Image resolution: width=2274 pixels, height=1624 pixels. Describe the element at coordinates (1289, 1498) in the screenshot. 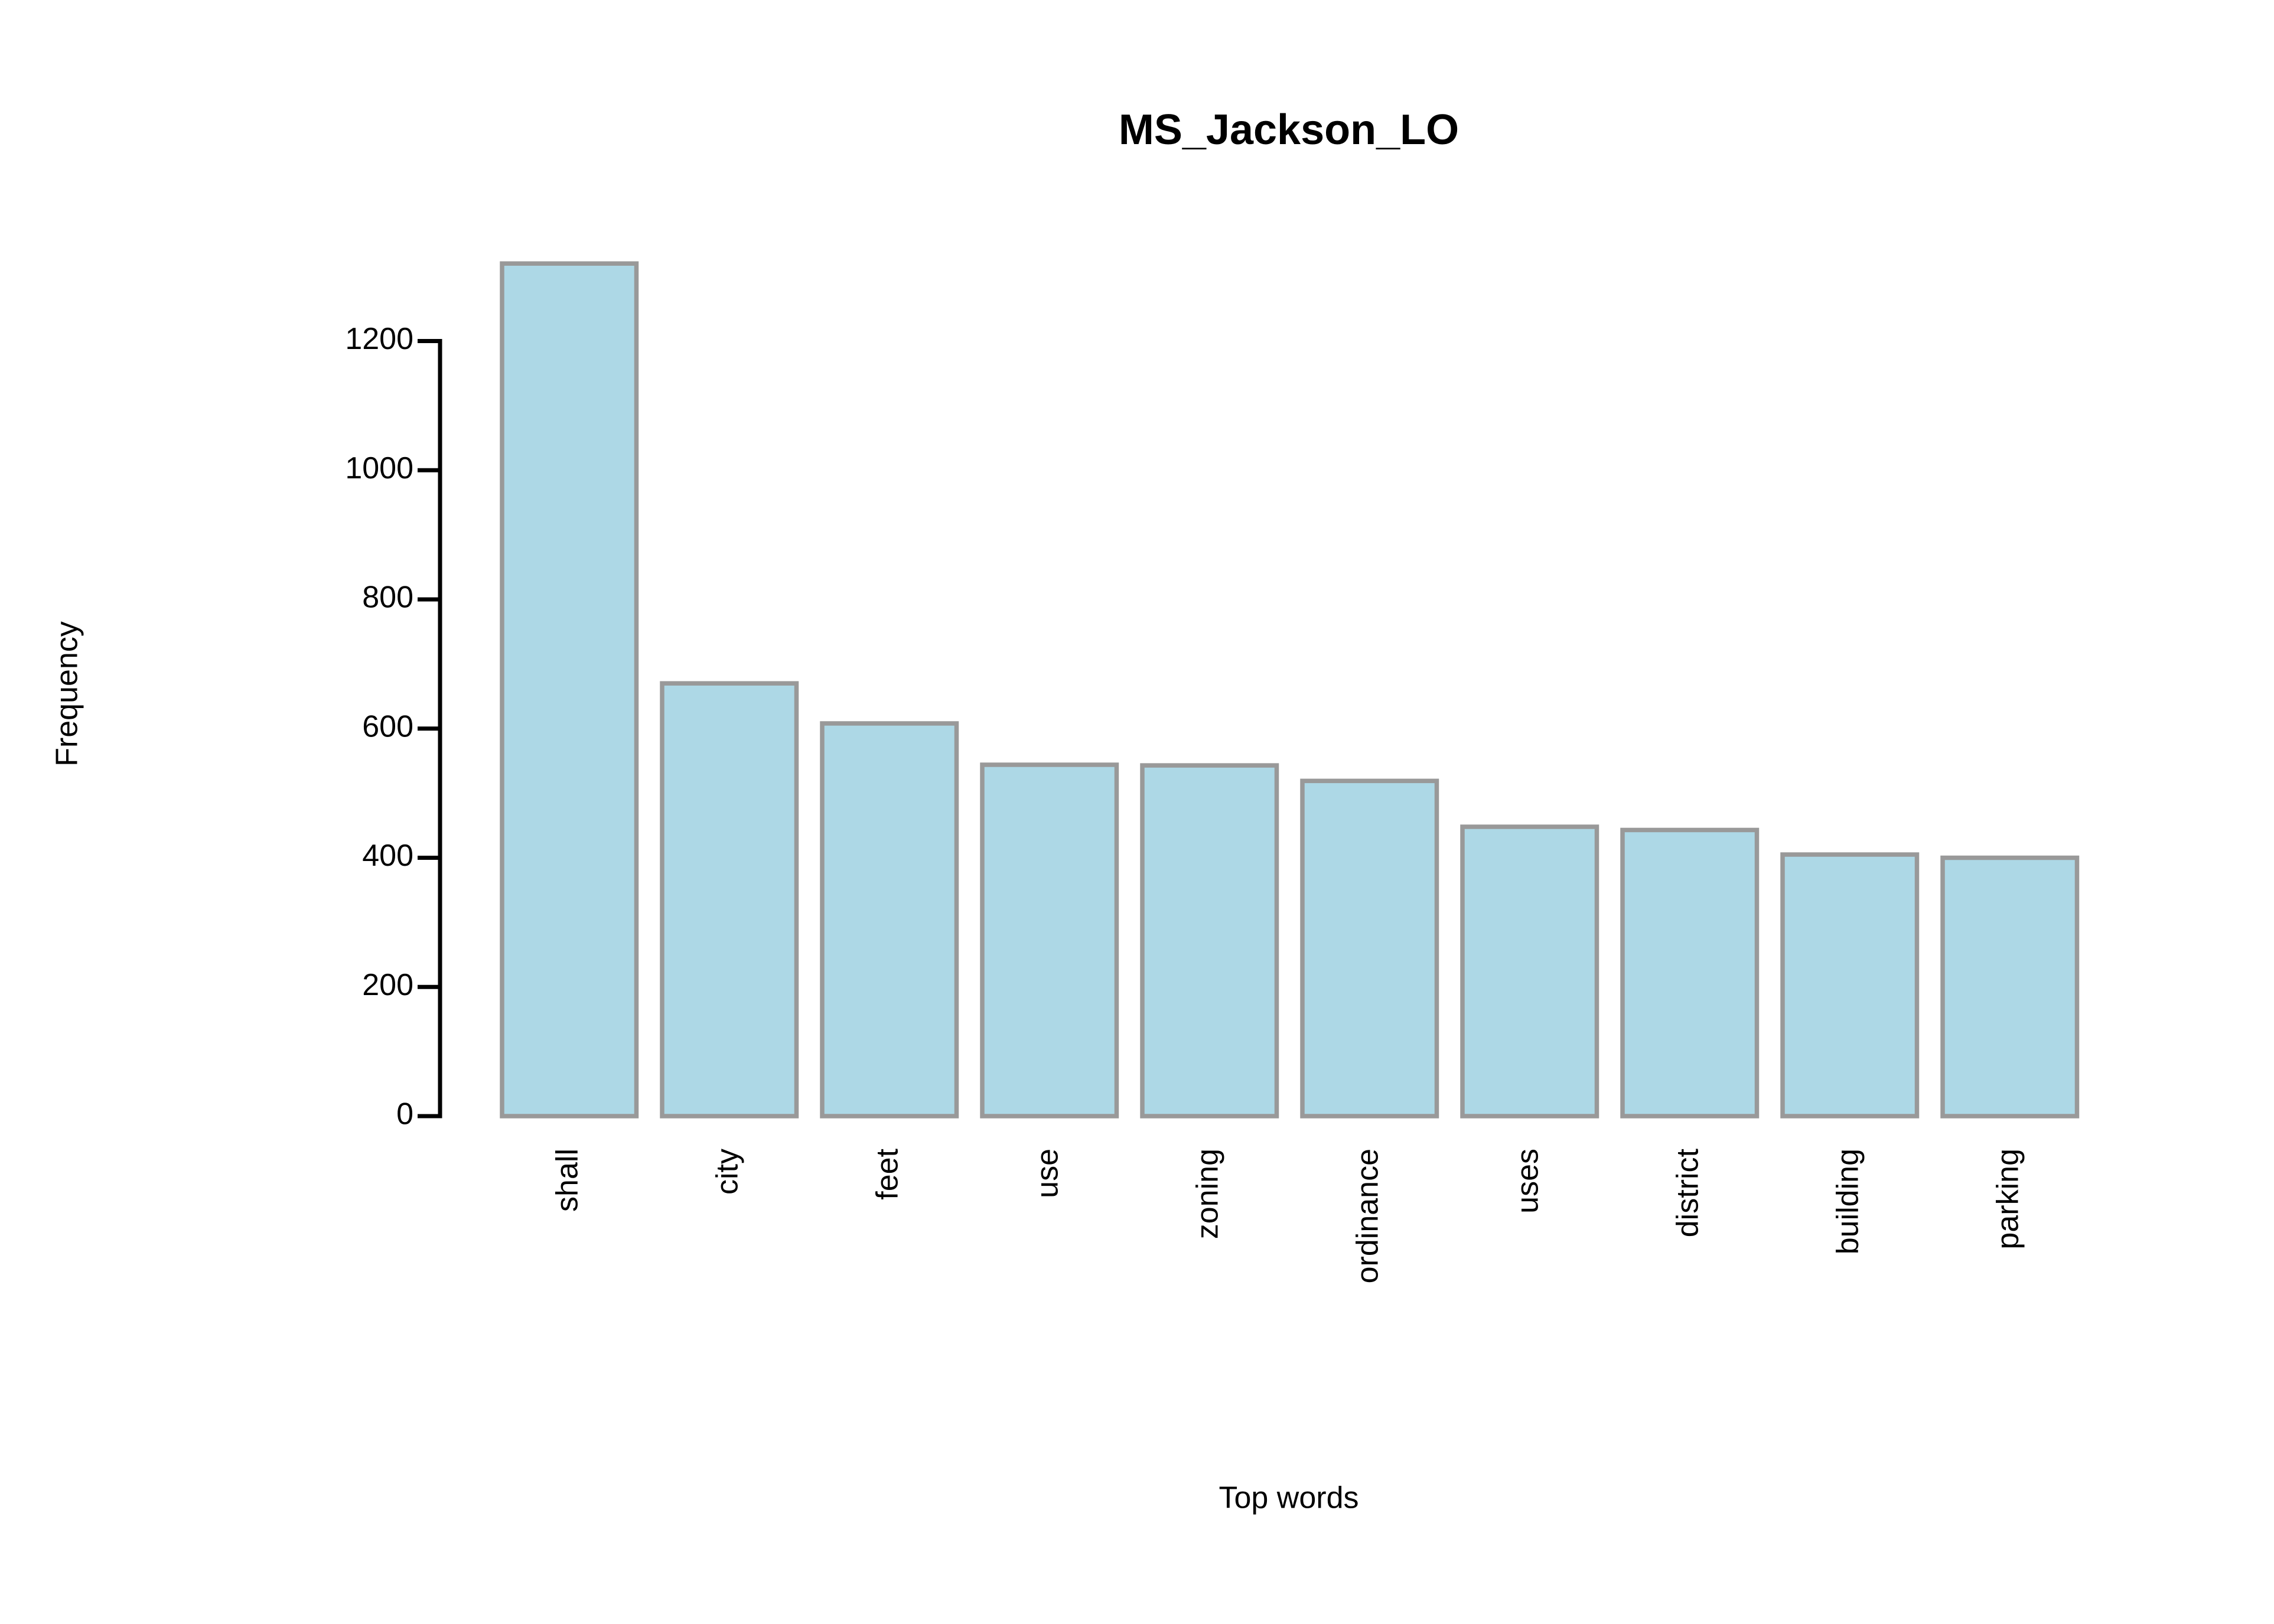

I see `x-axis-title: Top words` at that location.